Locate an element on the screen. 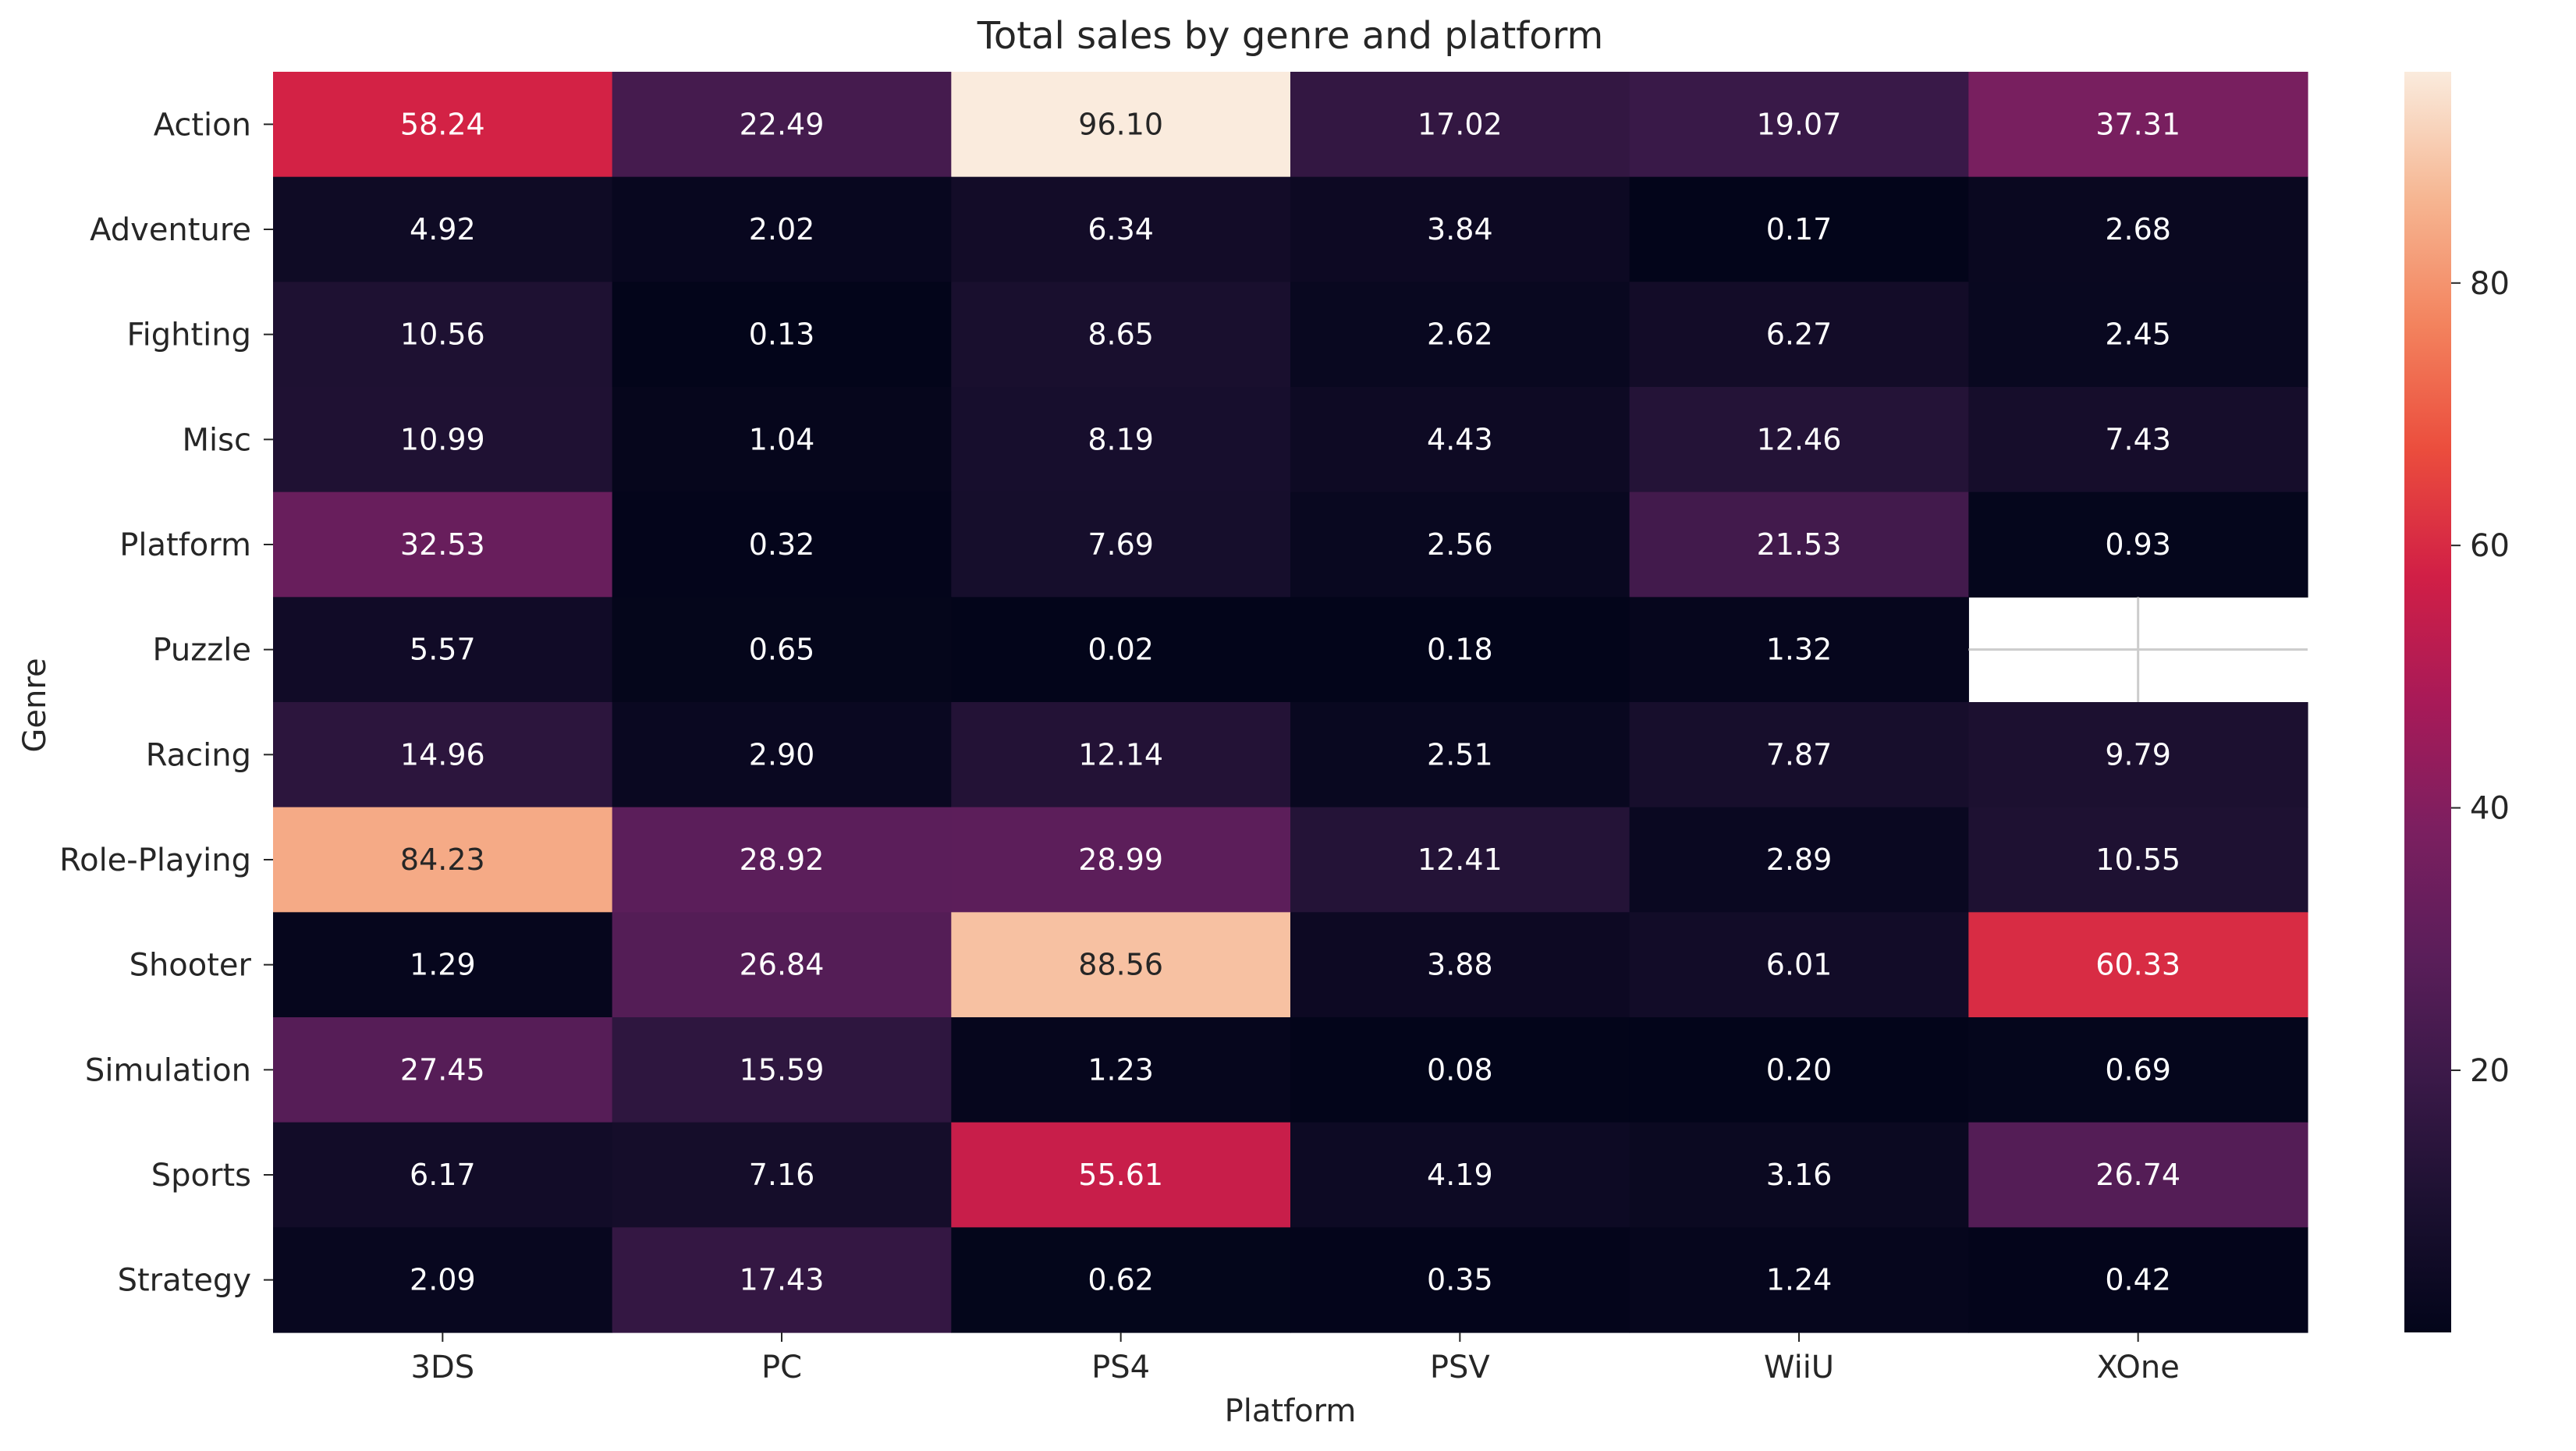 This screenshot has width=2576, height=1451. cell-value-label: 8.19 is located at coordinates (1121, 439).